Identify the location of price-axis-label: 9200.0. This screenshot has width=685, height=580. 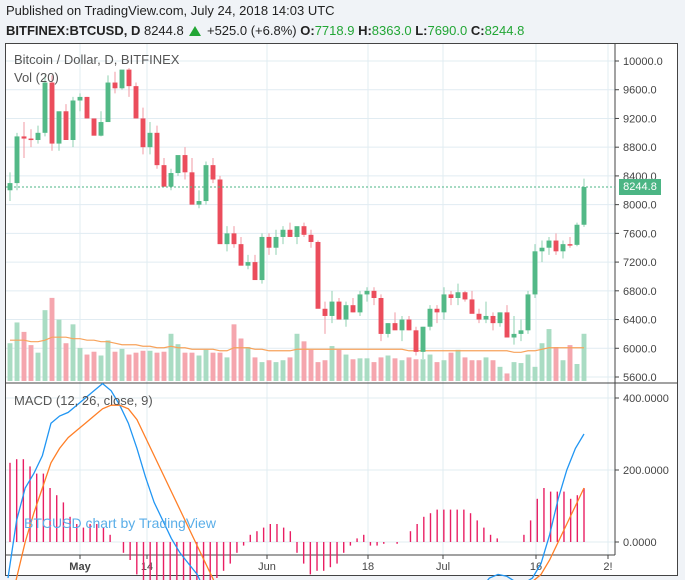
(640, 119).